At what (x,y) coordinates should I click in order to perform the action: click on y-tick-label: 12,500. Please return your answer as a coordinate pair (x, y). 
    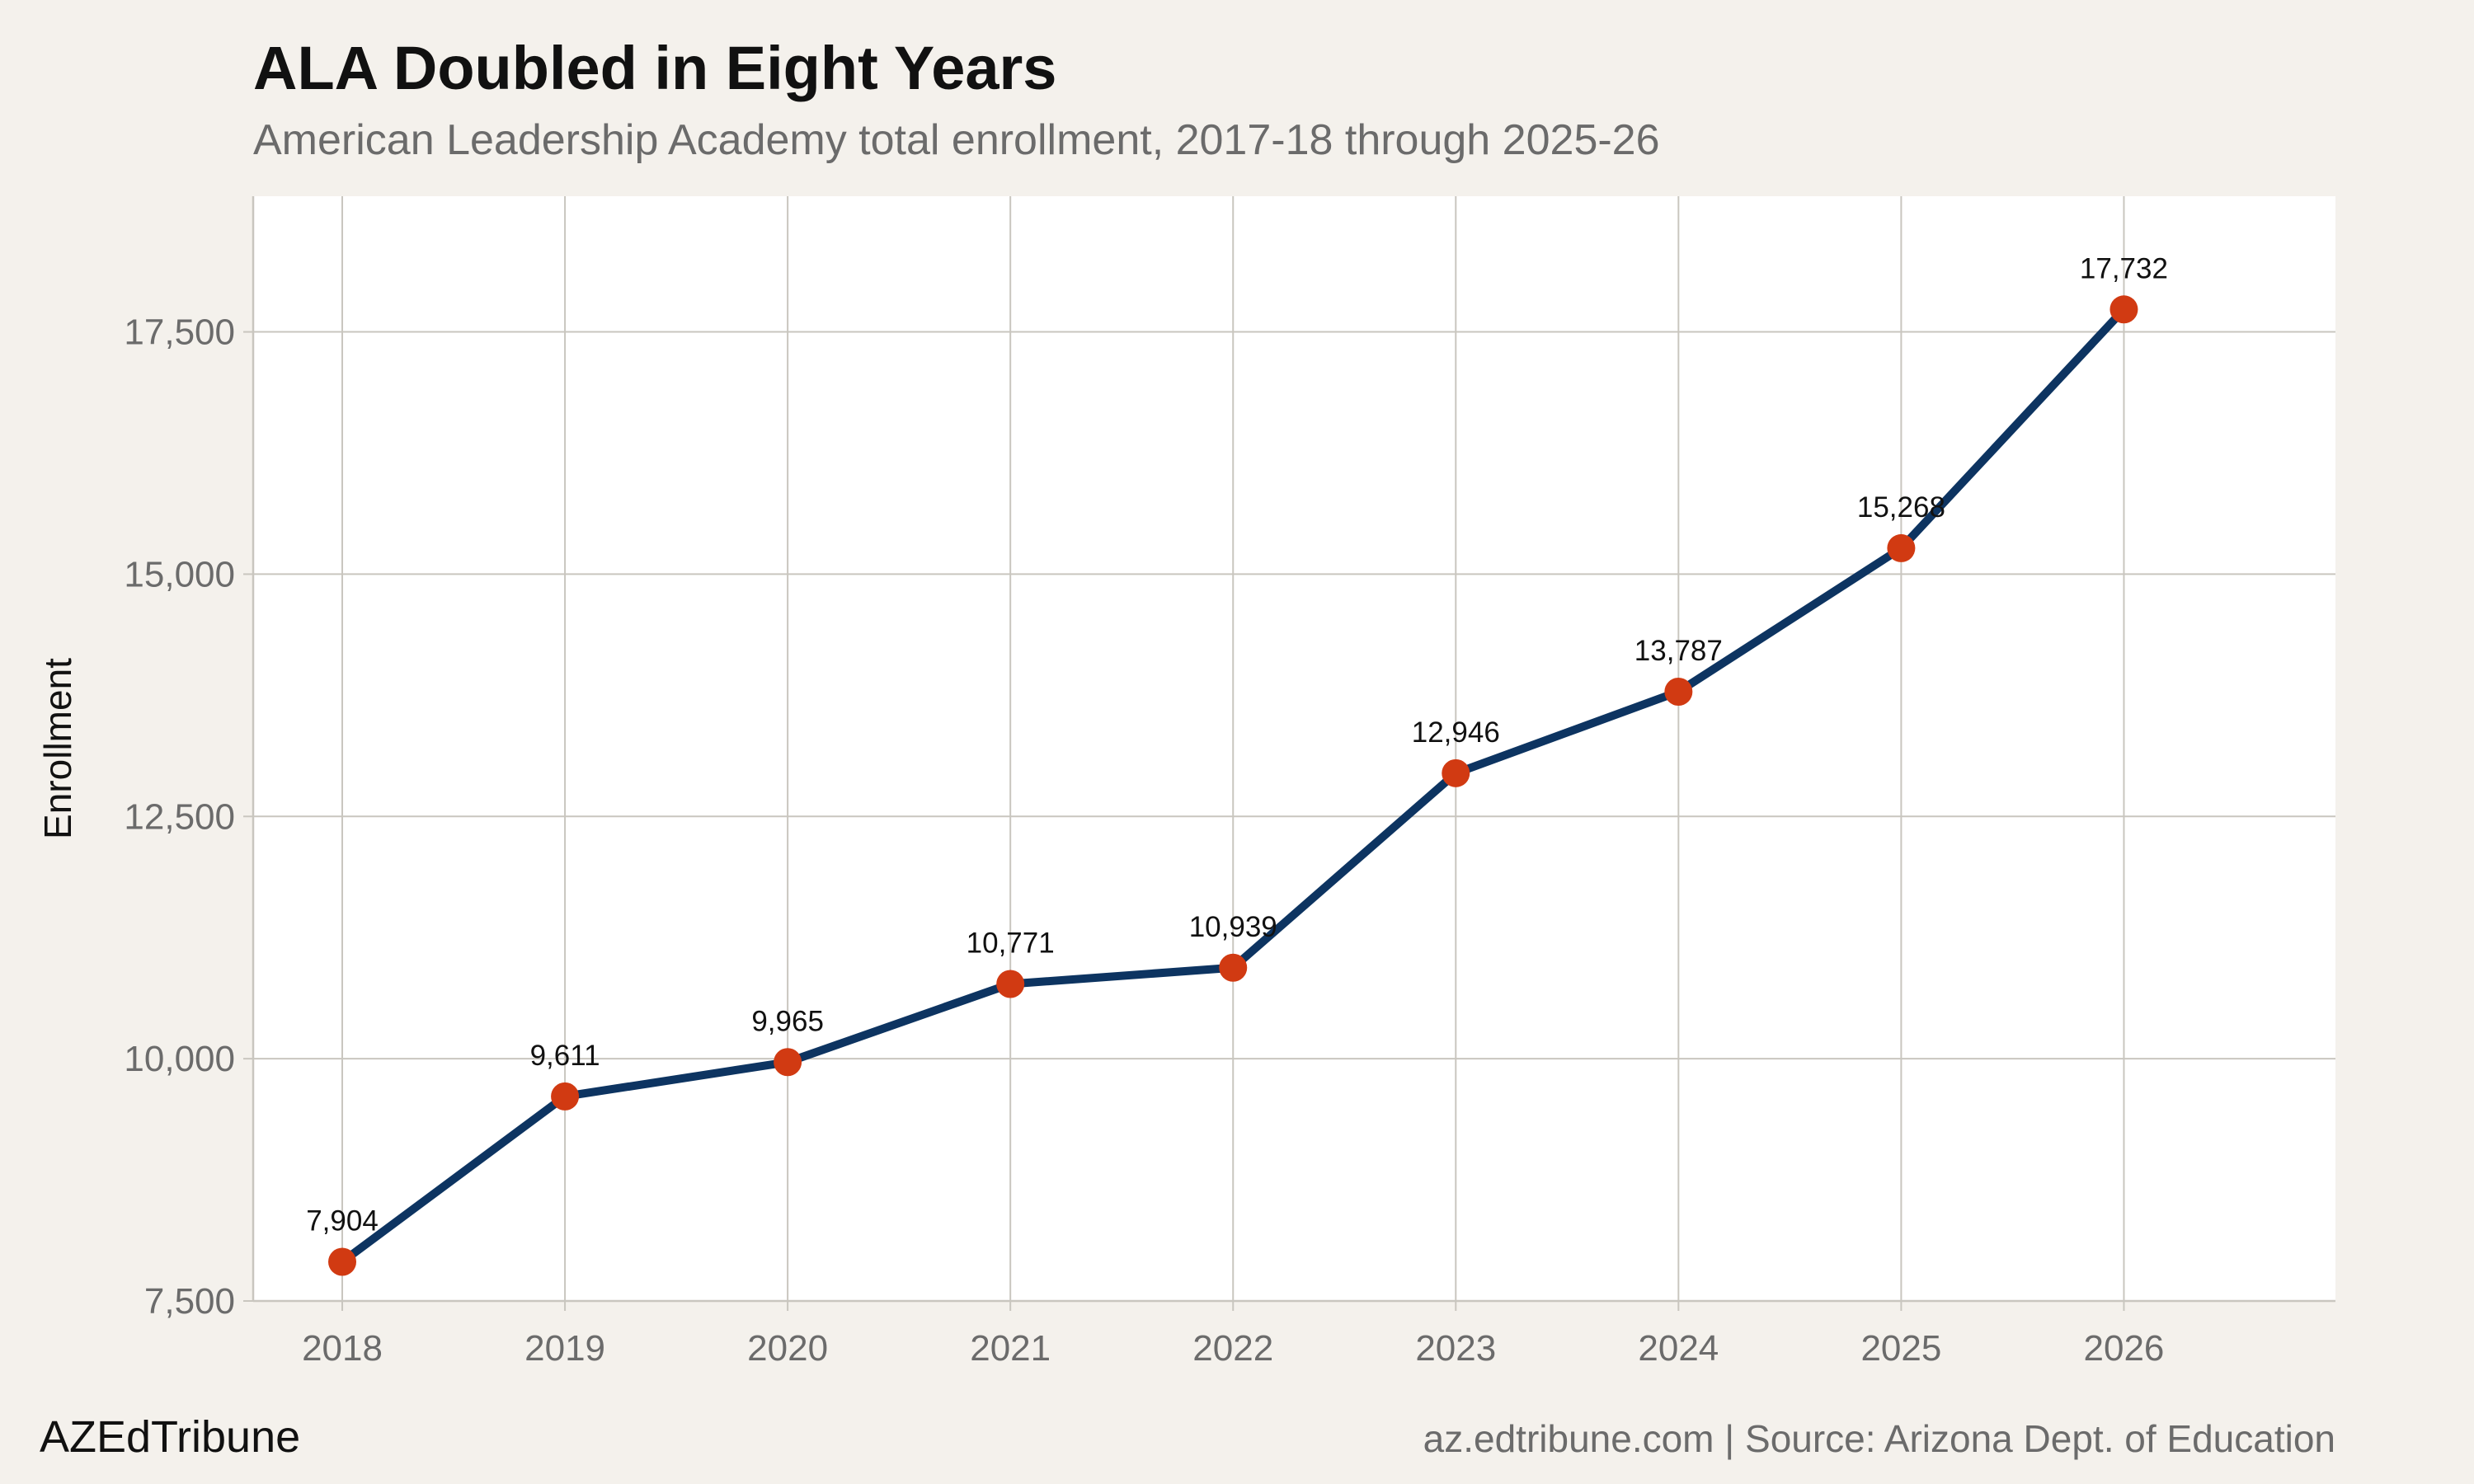
    Looking at the image, I should click on (179, 816).